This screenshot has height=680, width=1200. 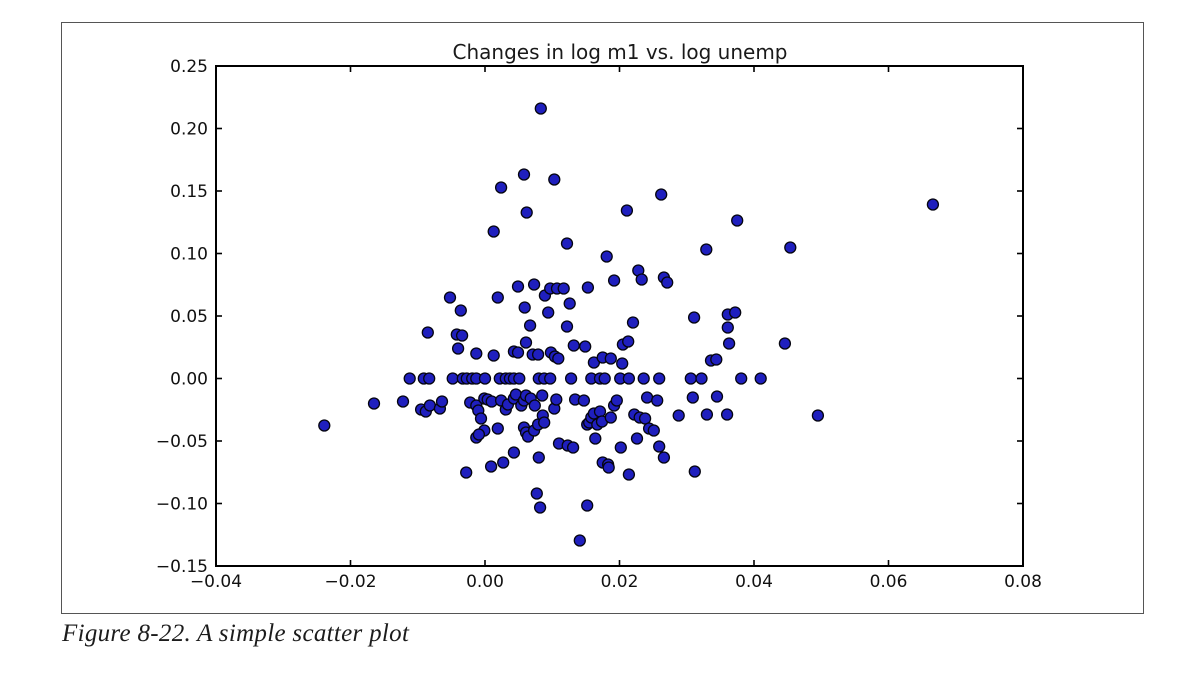 I want to click on x-tick-label: 0.00, so click(x=485, y=582).